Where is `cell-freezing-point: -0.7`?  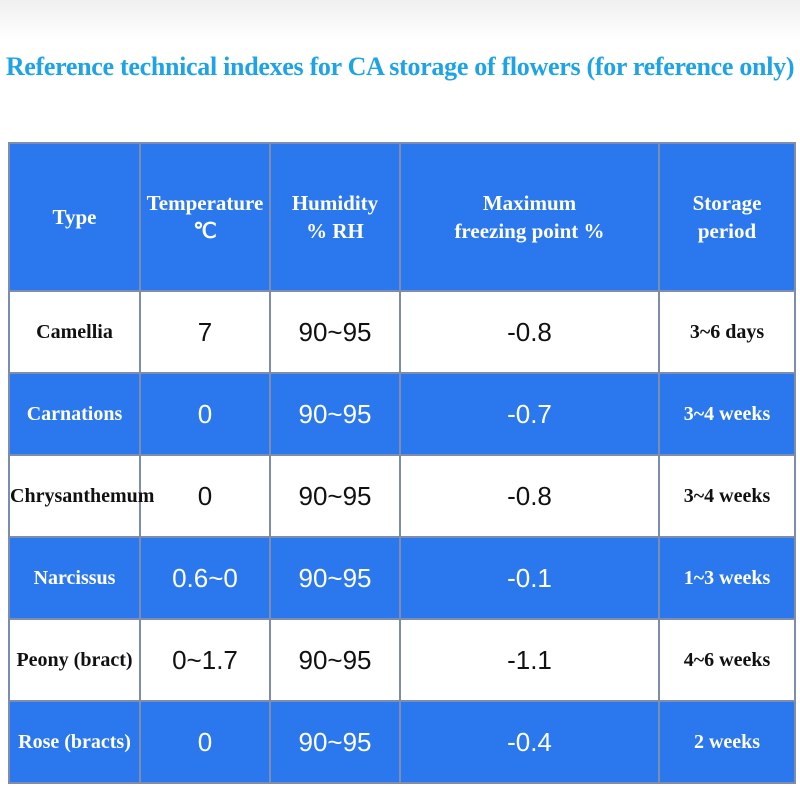 cell-freezing-point: -0.7 is located at coordinates (529, 414).